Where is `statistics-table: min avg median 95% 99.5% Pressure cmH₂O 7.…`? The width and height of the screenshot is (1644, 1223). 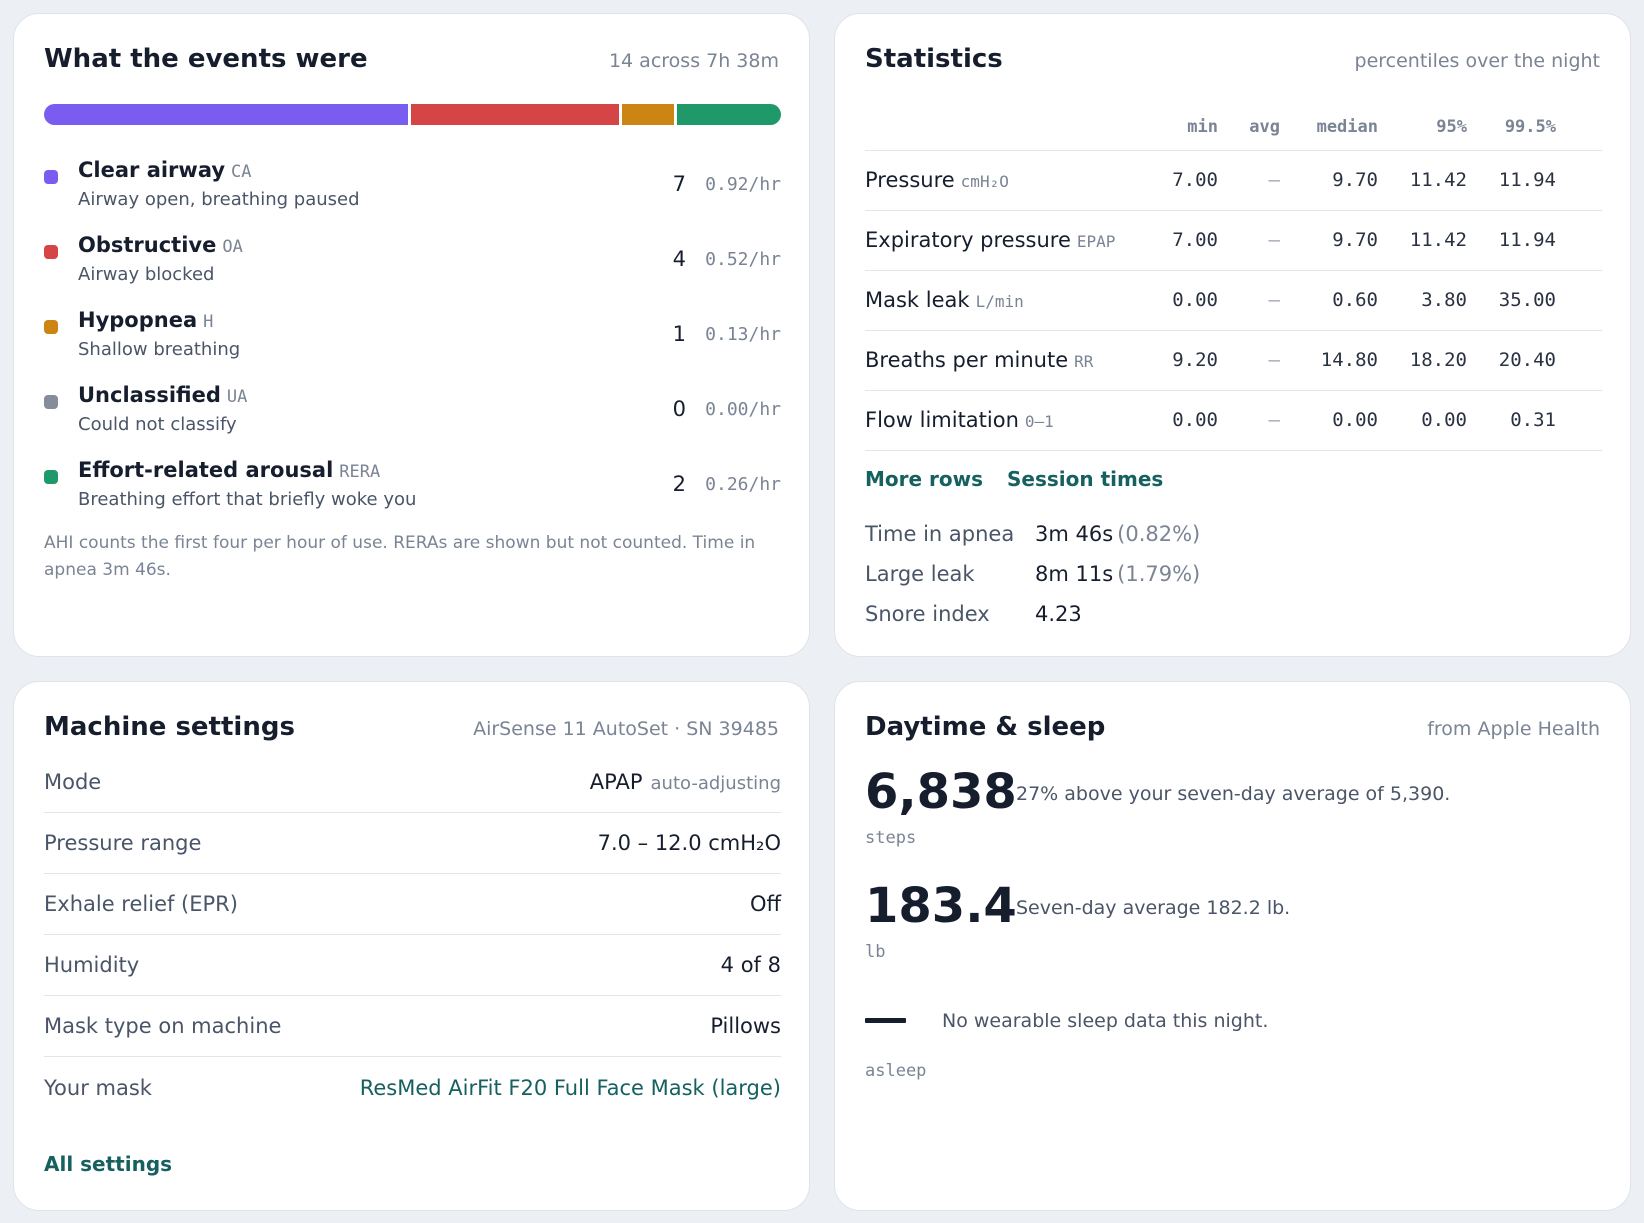
statistics-table: min avg median 95% 99.5% Pressure cmH₂O 7.… is located at coordinates (1233, 282).